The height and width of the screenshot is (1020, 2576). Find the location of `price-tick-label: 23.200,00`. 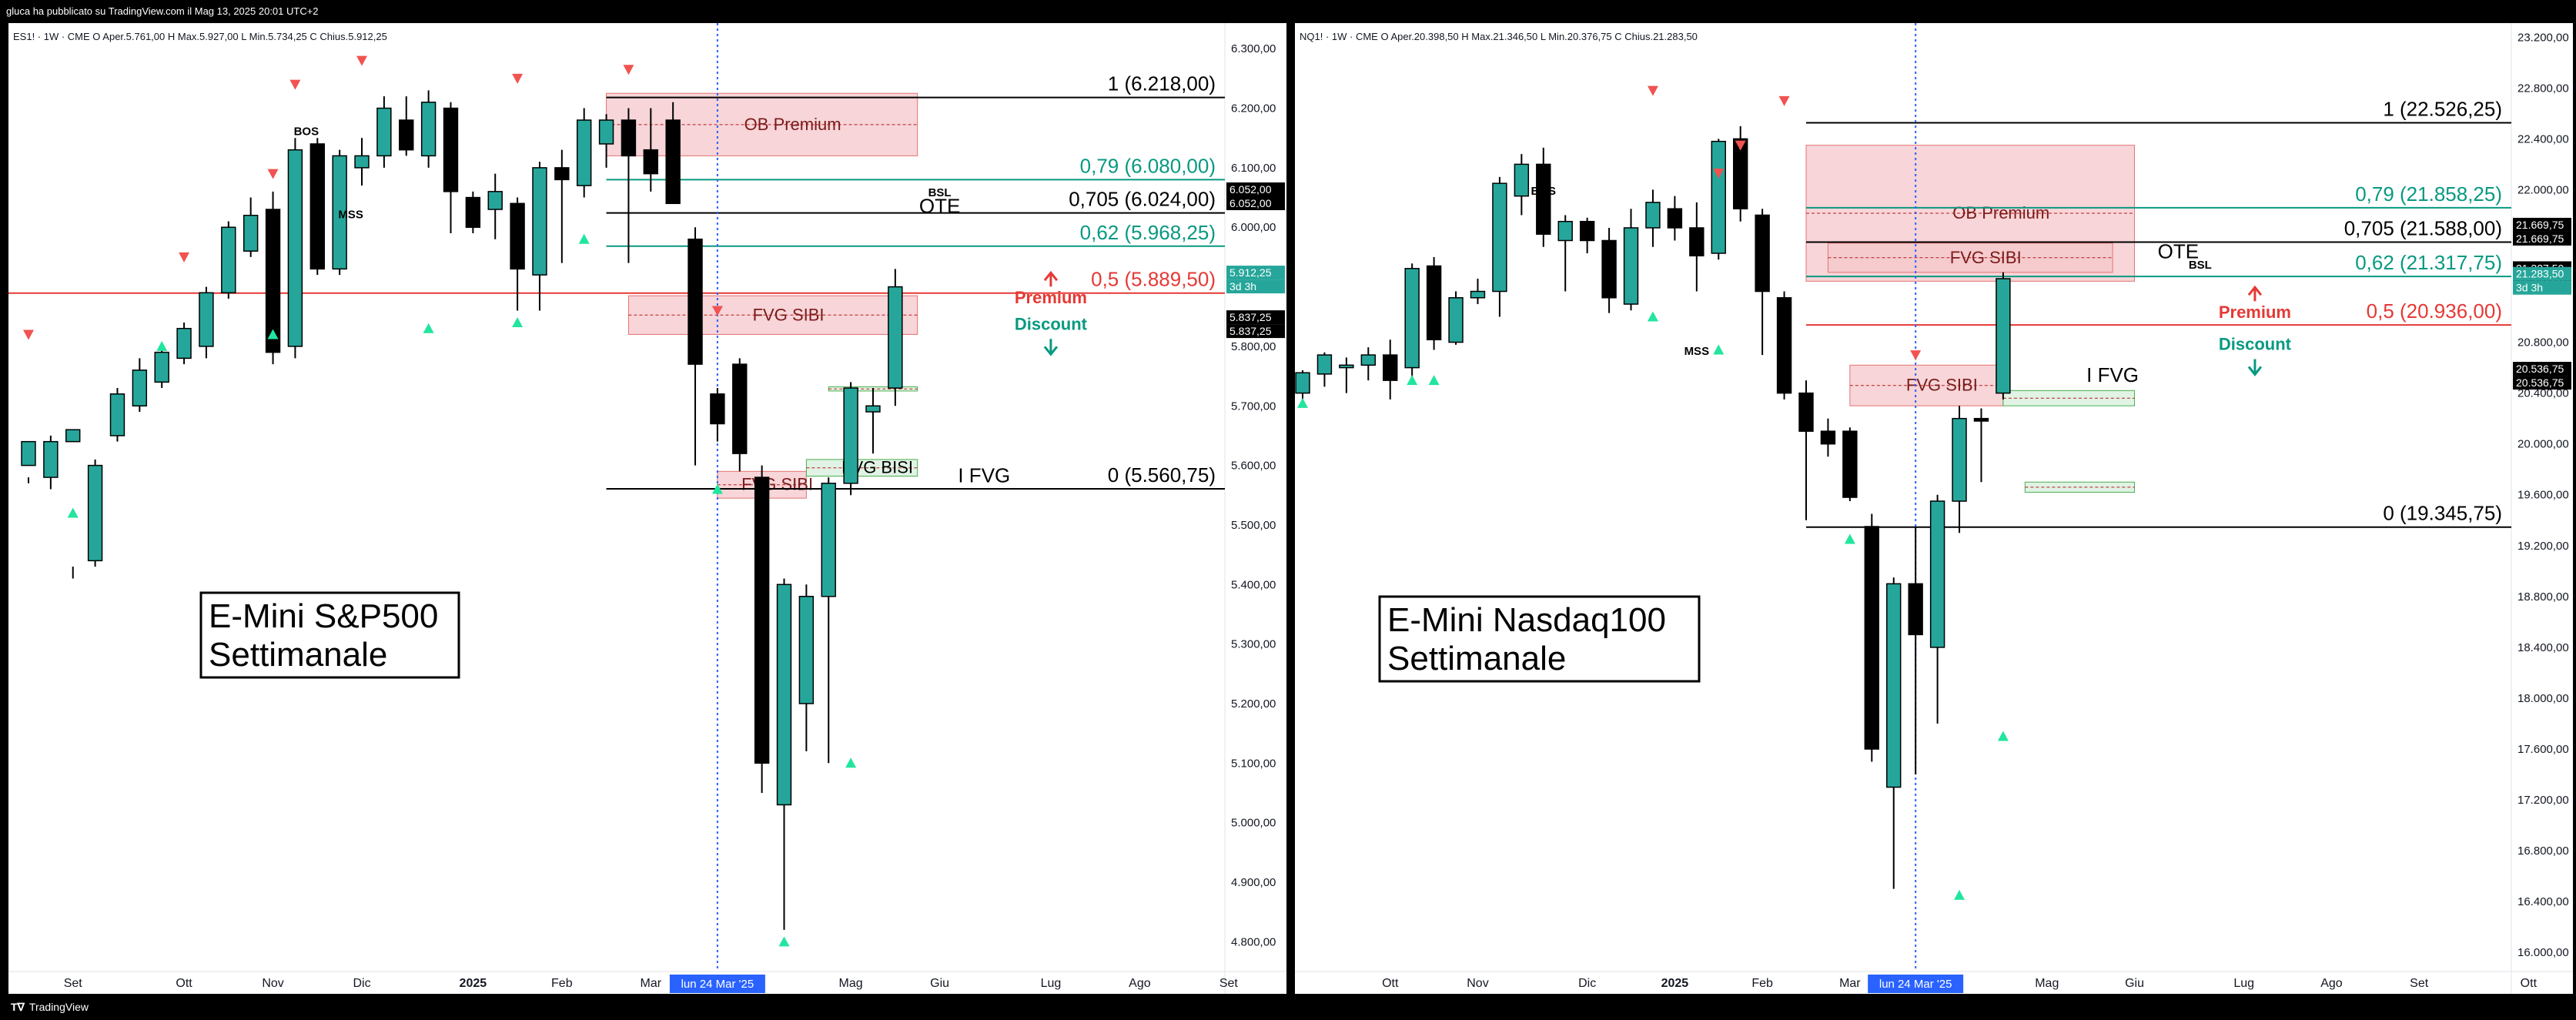

price-tick-label: 23.200,00 is located at coordinates (2543, 38).